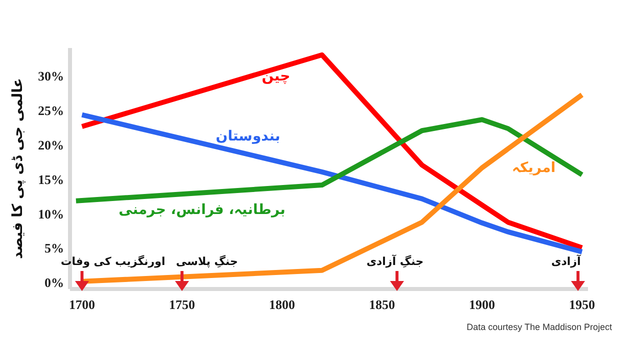 This screenshot has height=340, width=620. I want to click on y-axis-title: عالمی جی ڈی پی کا فیصد, so click(18, 168).